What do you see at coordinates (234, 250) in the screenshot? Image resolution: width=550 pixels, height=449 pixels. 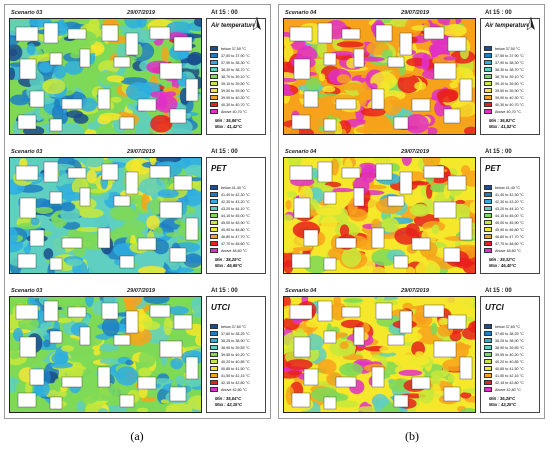 I see `legend-label: Above 48,60 °C` at bounding box center [234, 250].